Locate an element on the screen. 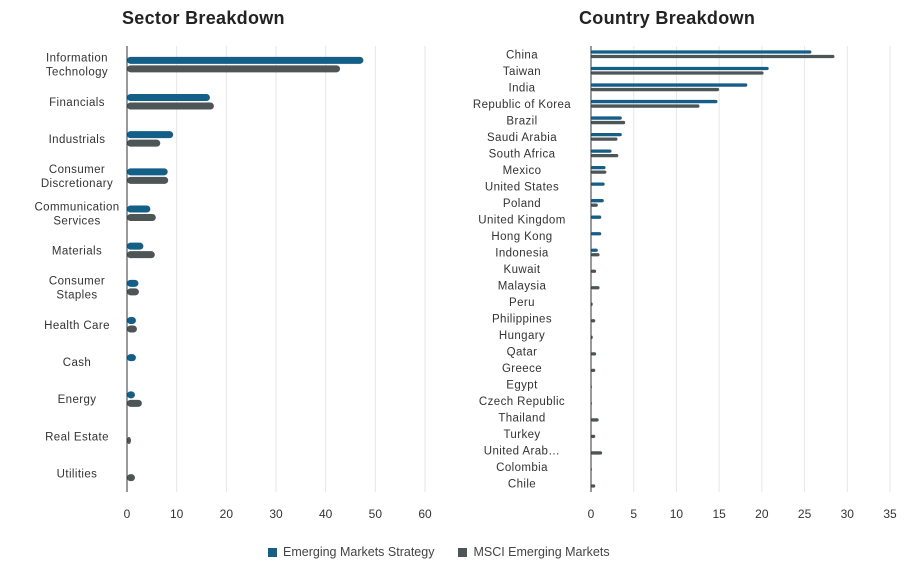 Image resolution: width=910 pixels, height=572 pixels. legend-swatch-benchmark is located at coordinates (463, 552).